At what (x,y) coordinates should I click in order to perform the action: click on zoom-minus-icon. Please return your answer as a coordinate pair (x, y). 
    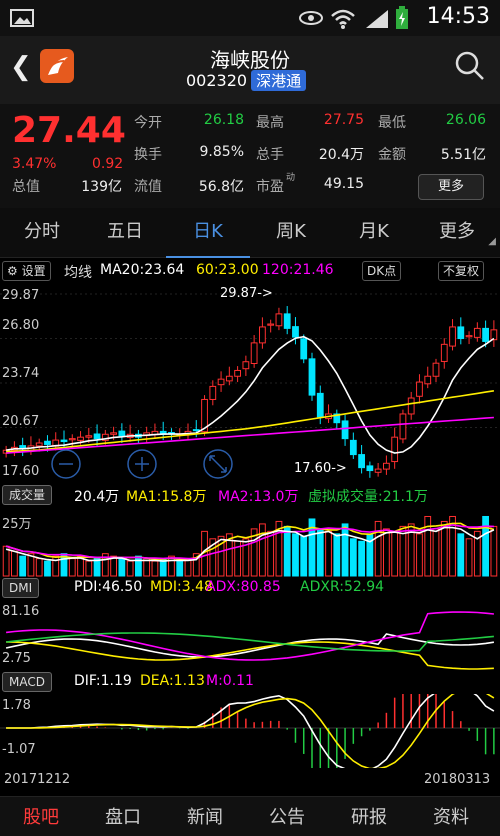
    Looking at the image, I should click on (66, 464).